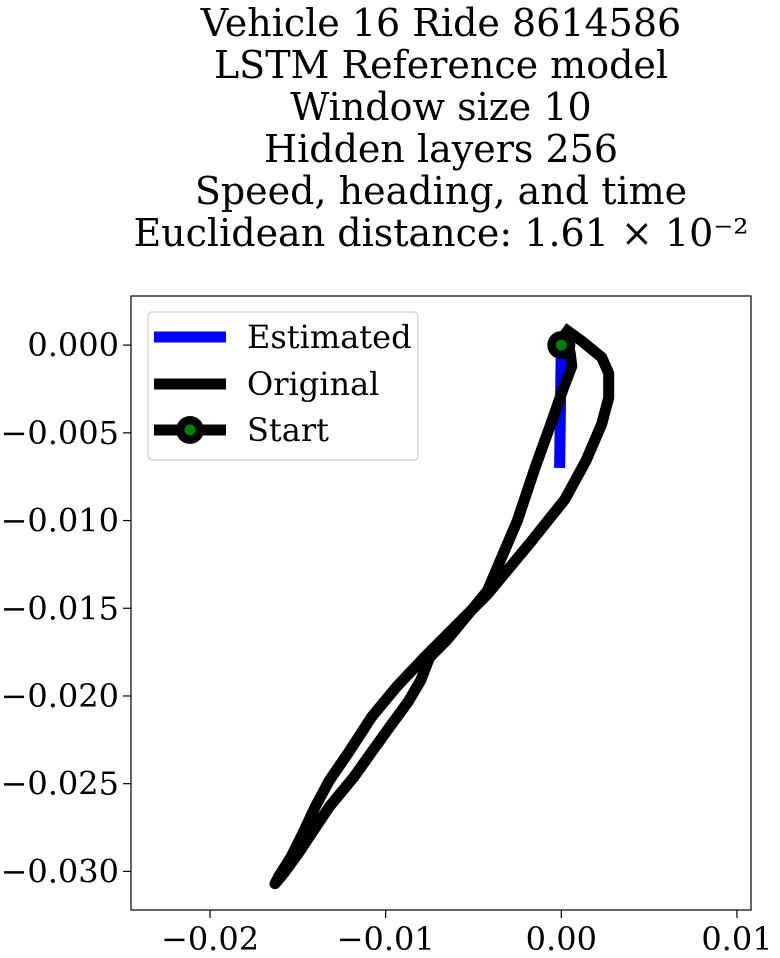 The width and height of the screenshot is (780, 958). I want to click on legend-label-start: Start, so click(288, 430).